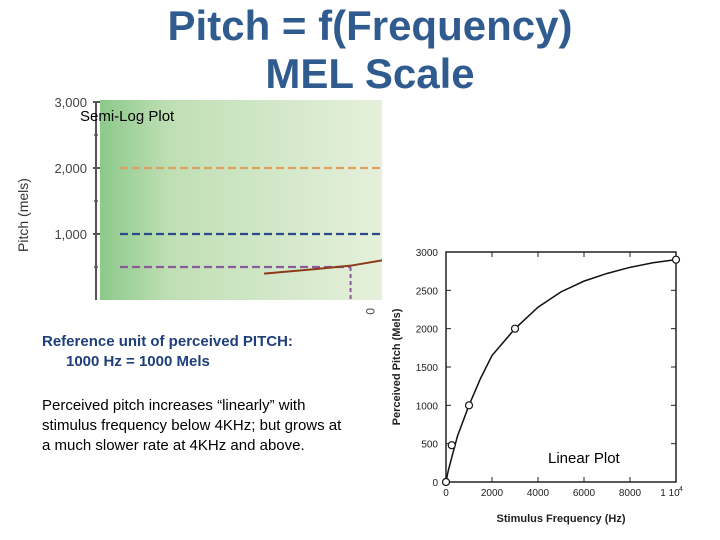 The height and width of the screenshot is (540, 720). Describe the element at coordinates (241, 200) in the screenshot. I see `semilog-plot-background` at that location.